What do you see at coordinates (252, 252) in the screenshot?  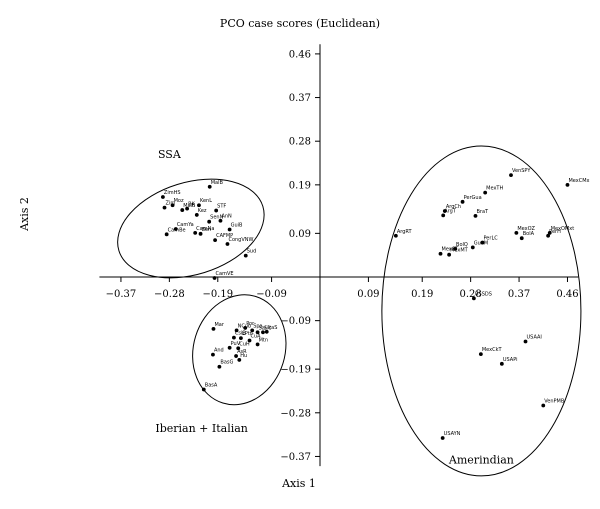 I see `data-point-label: Sud` at bounding box center [252, 252].